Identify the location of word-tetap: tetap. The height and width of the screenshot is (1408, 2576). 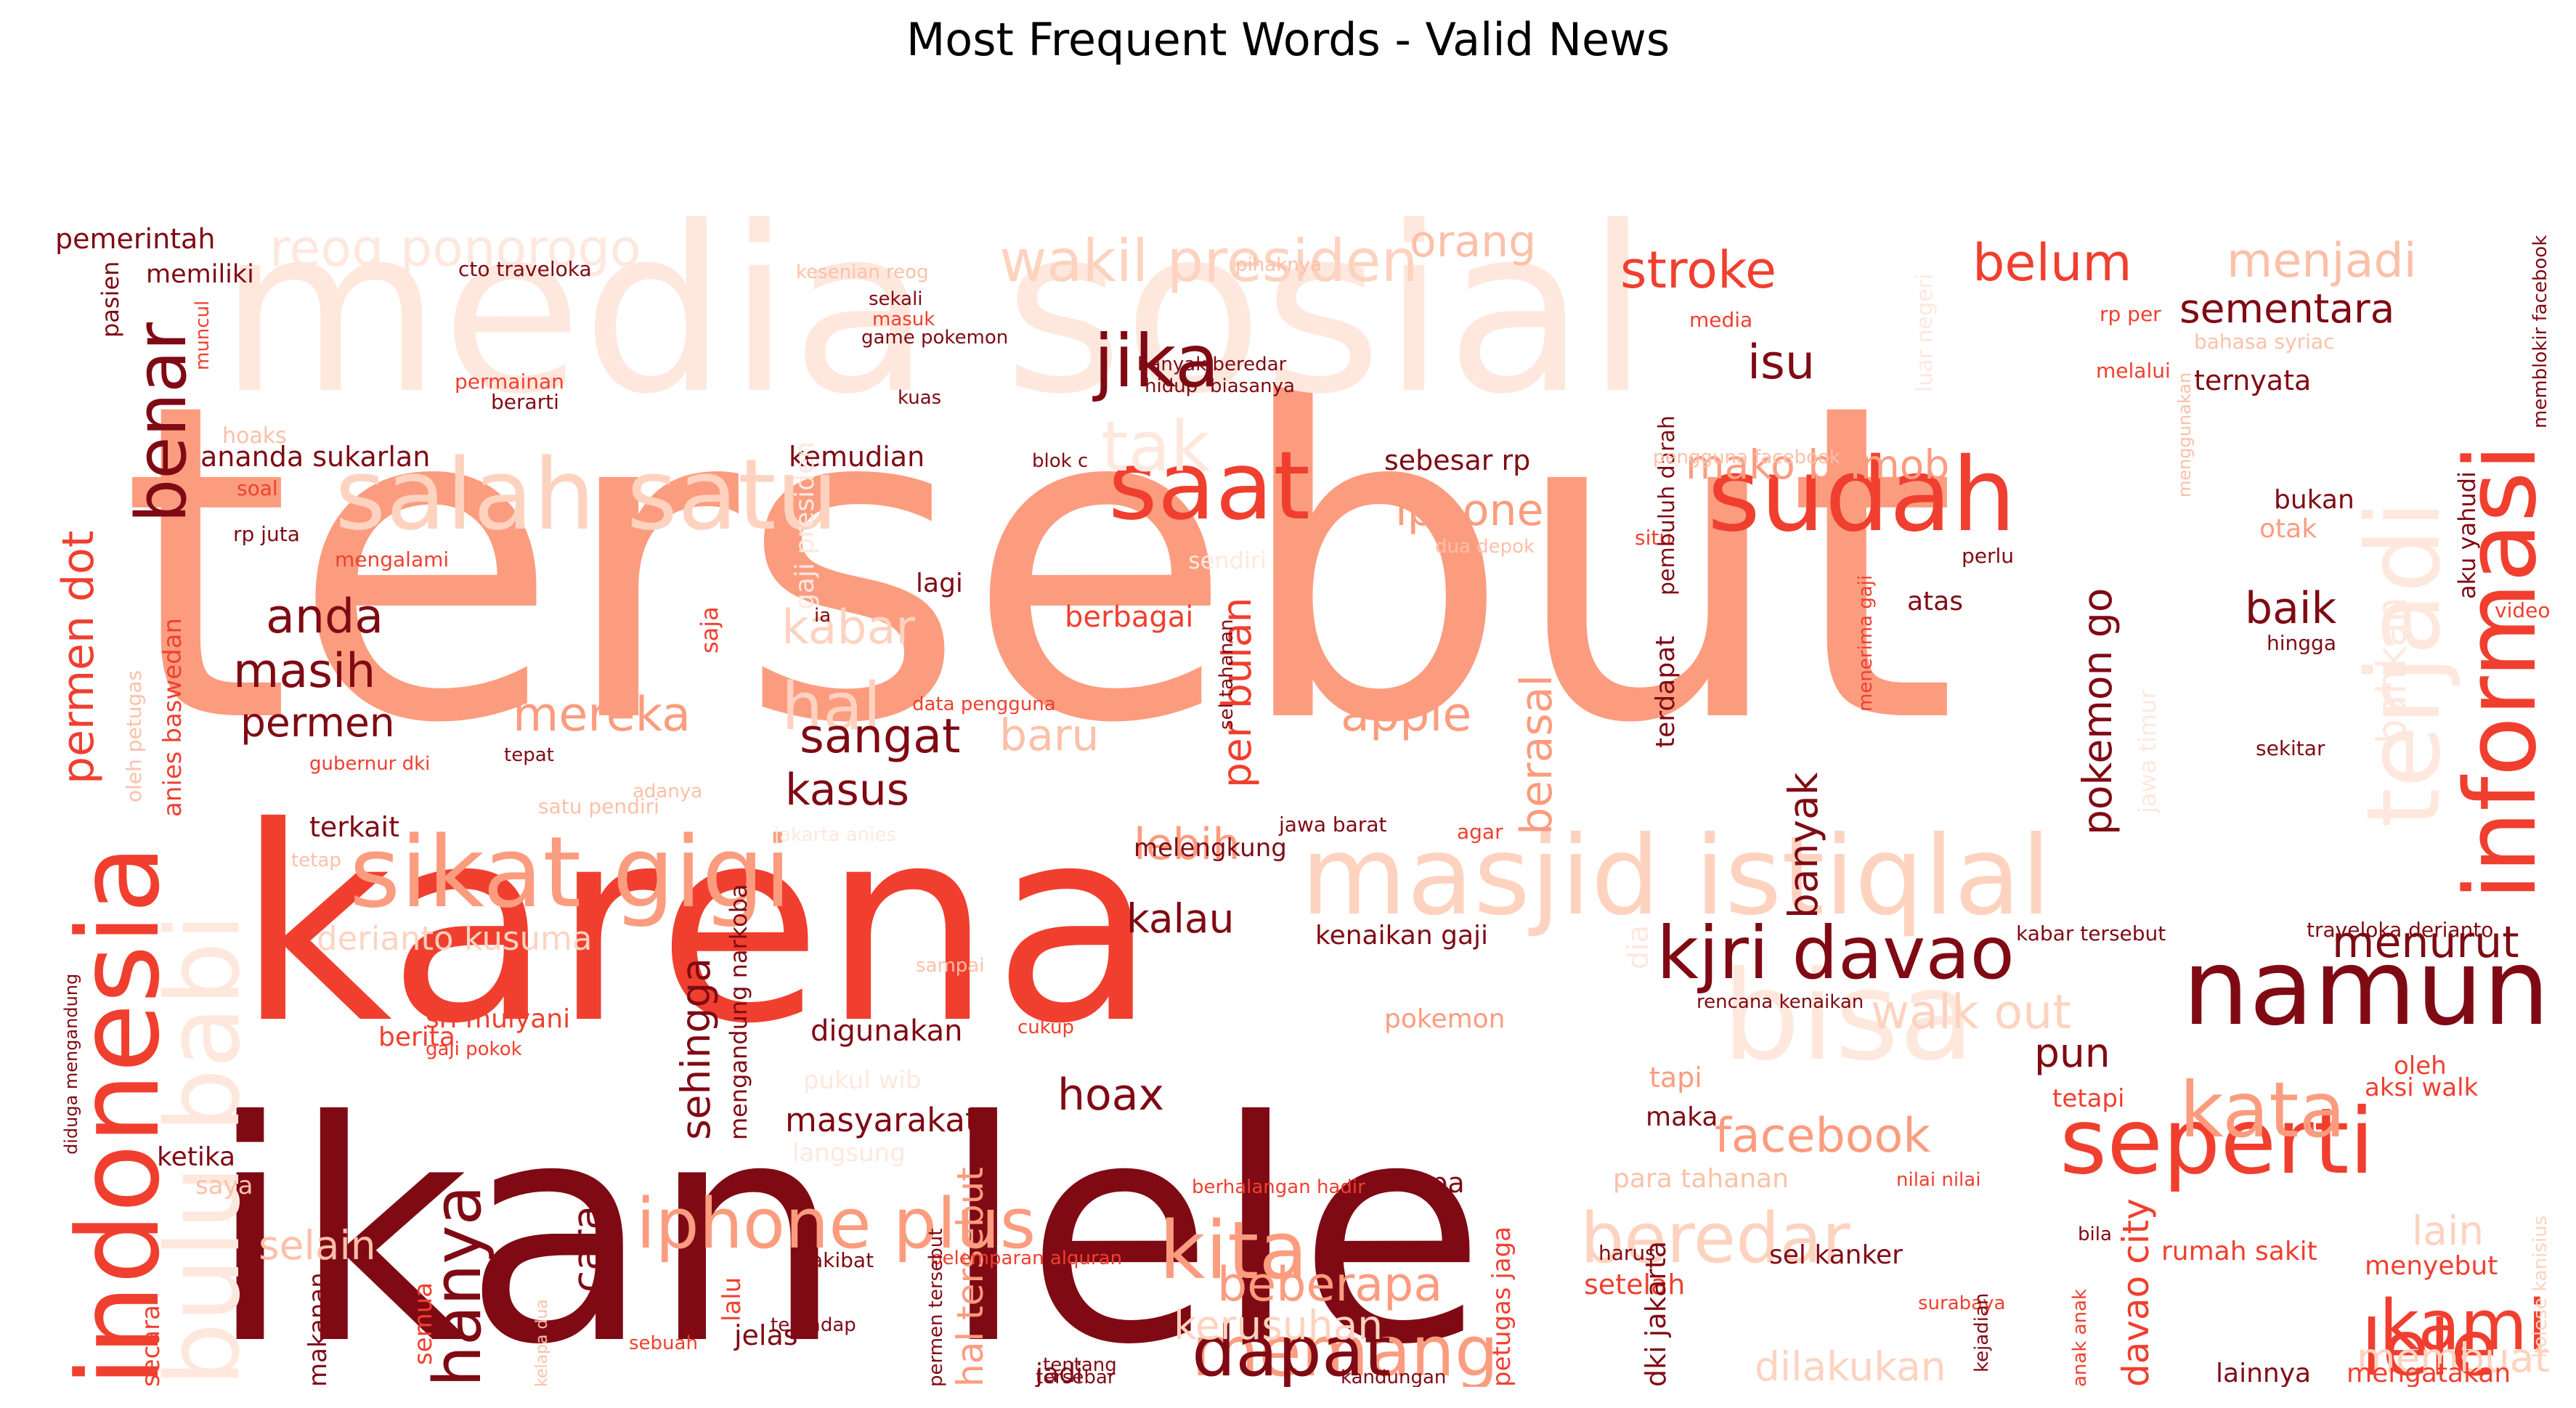
(316, 860).